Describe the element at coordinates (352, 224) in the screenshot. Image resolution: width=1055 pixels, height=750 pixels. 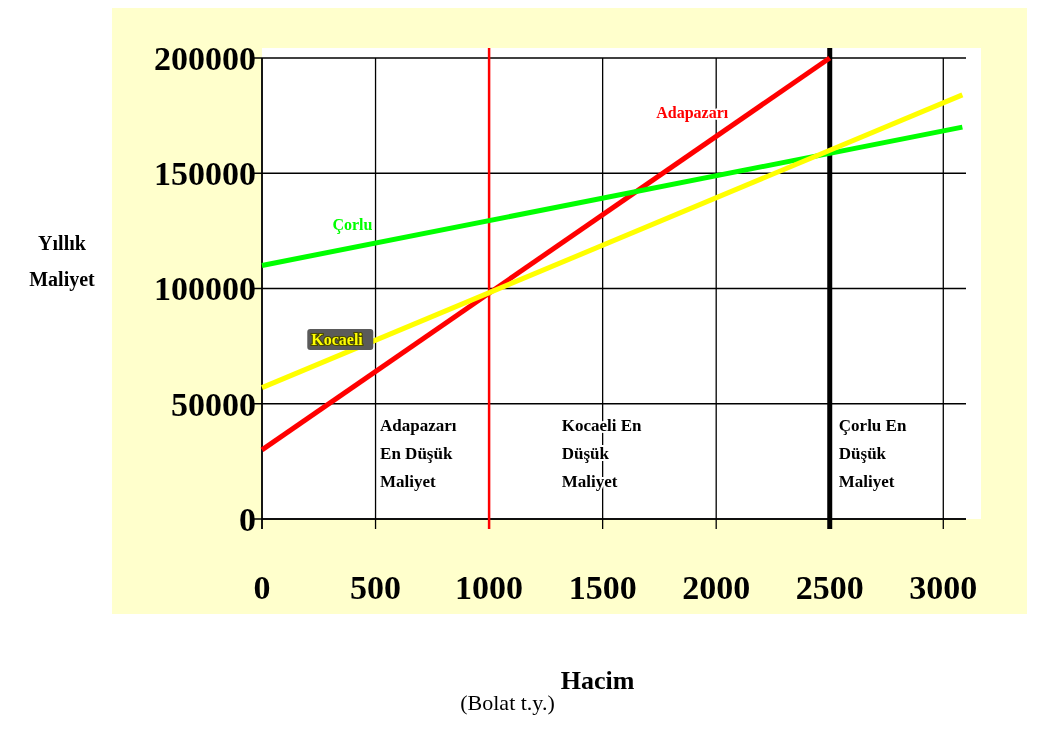
I see `series-label: Çorlu` at that location.